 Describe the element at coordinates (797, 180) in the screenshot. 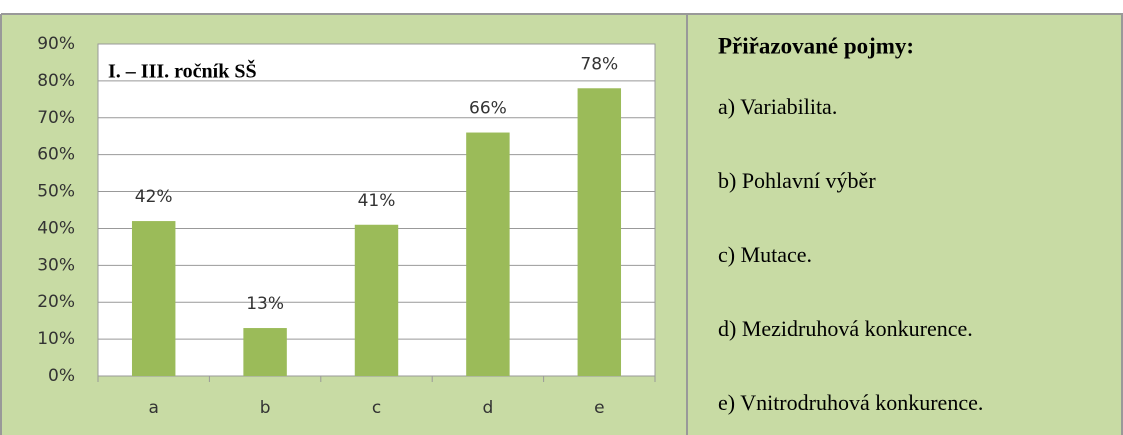

I see `panel-item: b) Pohlavní výběr` at that location.